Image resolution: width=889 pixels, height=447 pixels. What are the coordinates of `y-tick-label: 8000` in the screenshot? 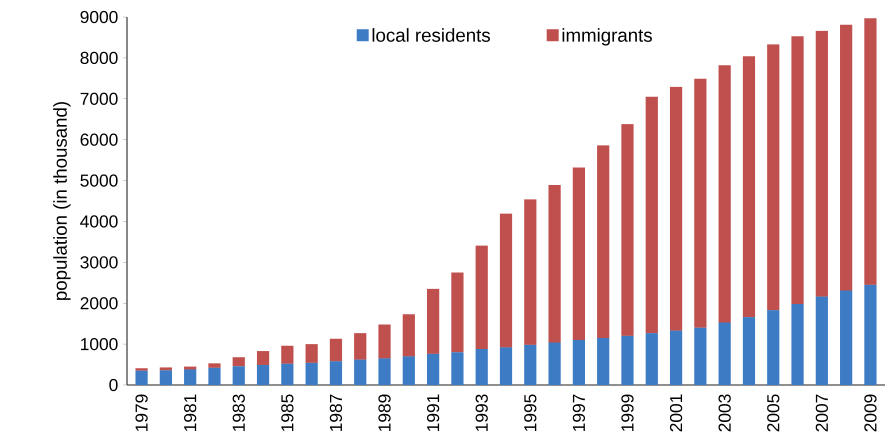 It's located at (99, 58).